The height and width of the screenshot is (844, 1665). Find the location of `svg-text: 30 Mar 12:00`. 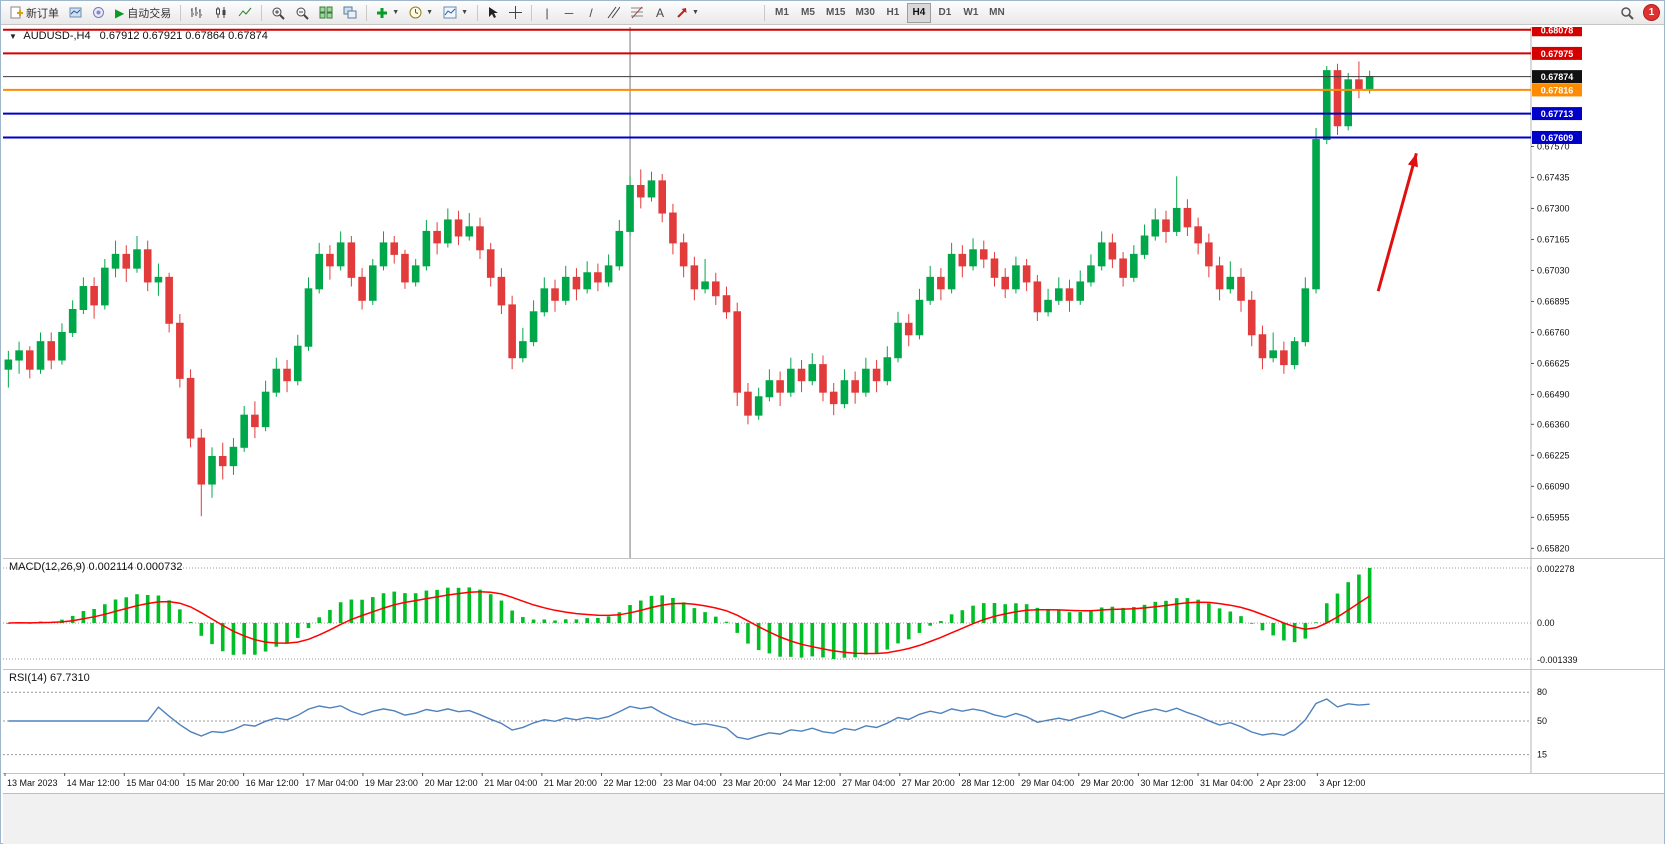

svg-text: 30 Mar 12:00 is located at coordinates (1166, 783).